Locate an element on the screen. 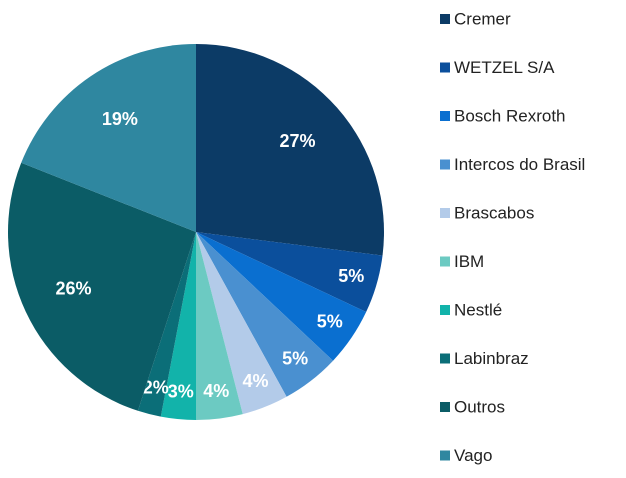 Image resolution: width=626 pixels, height=478 pixels. data-label: 3% is located at coordinates (181, 392).